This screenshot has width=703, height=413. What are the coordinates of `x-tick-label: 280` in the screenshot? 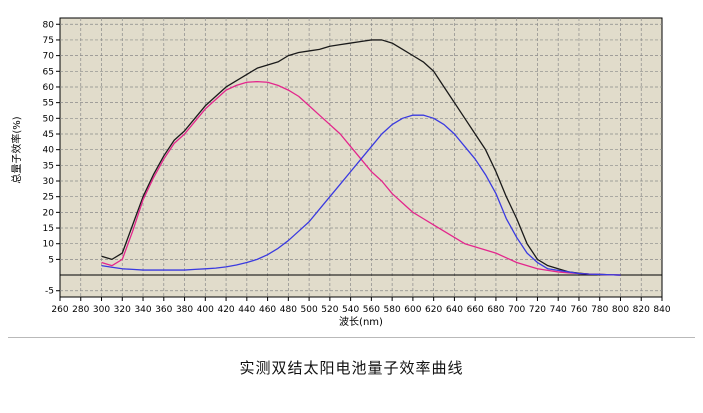 It's located at (80, 310).